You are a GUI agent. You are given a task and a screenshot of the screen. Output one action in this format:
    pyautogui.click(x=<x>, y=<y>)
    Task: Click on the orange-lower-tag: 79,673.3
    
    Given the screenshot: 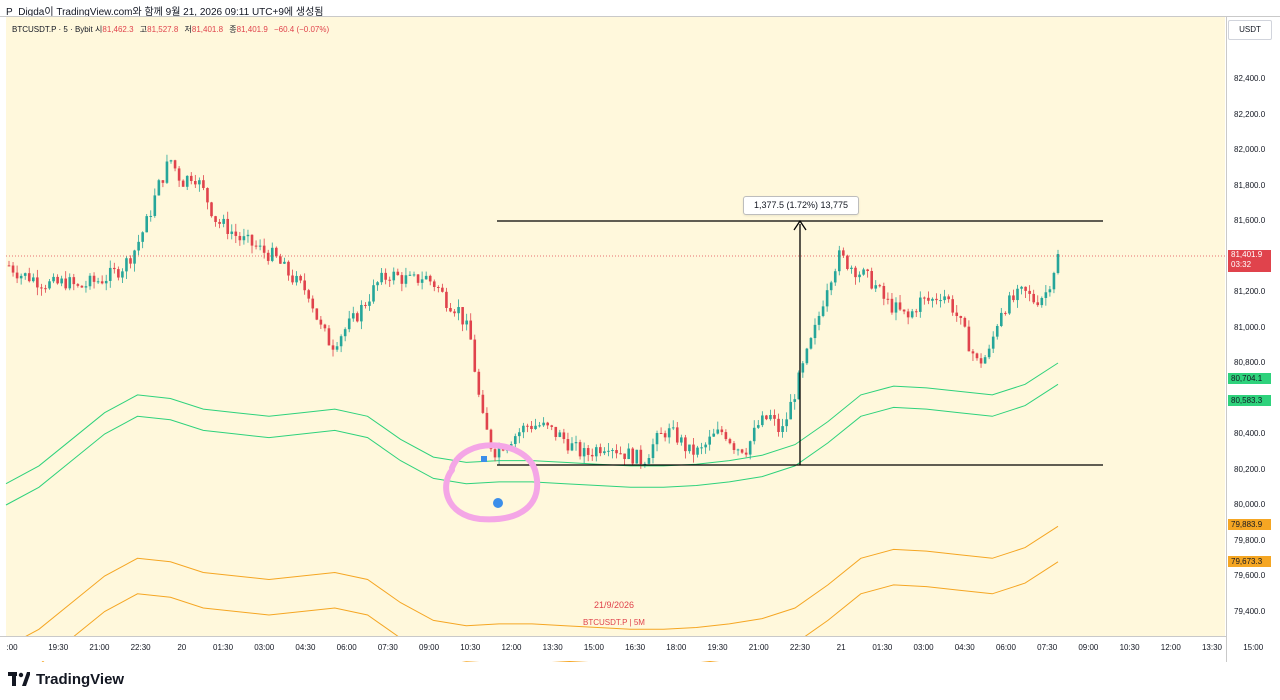 What is the action you would take?
    pyautogui.click(x=1249, y=561)
    